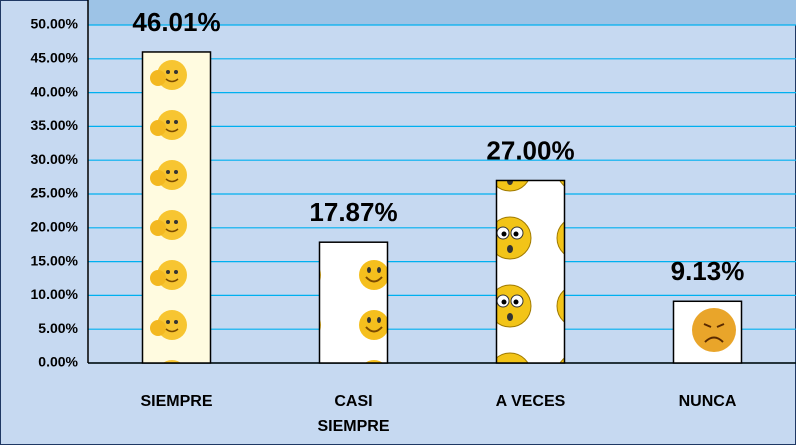 The height and width of the screenshot is (445, 796). What do you see at coordinates (55, 91) in the screenshot?
I see `y-tick-label: 40.00%` at bounding box center [55, 91].